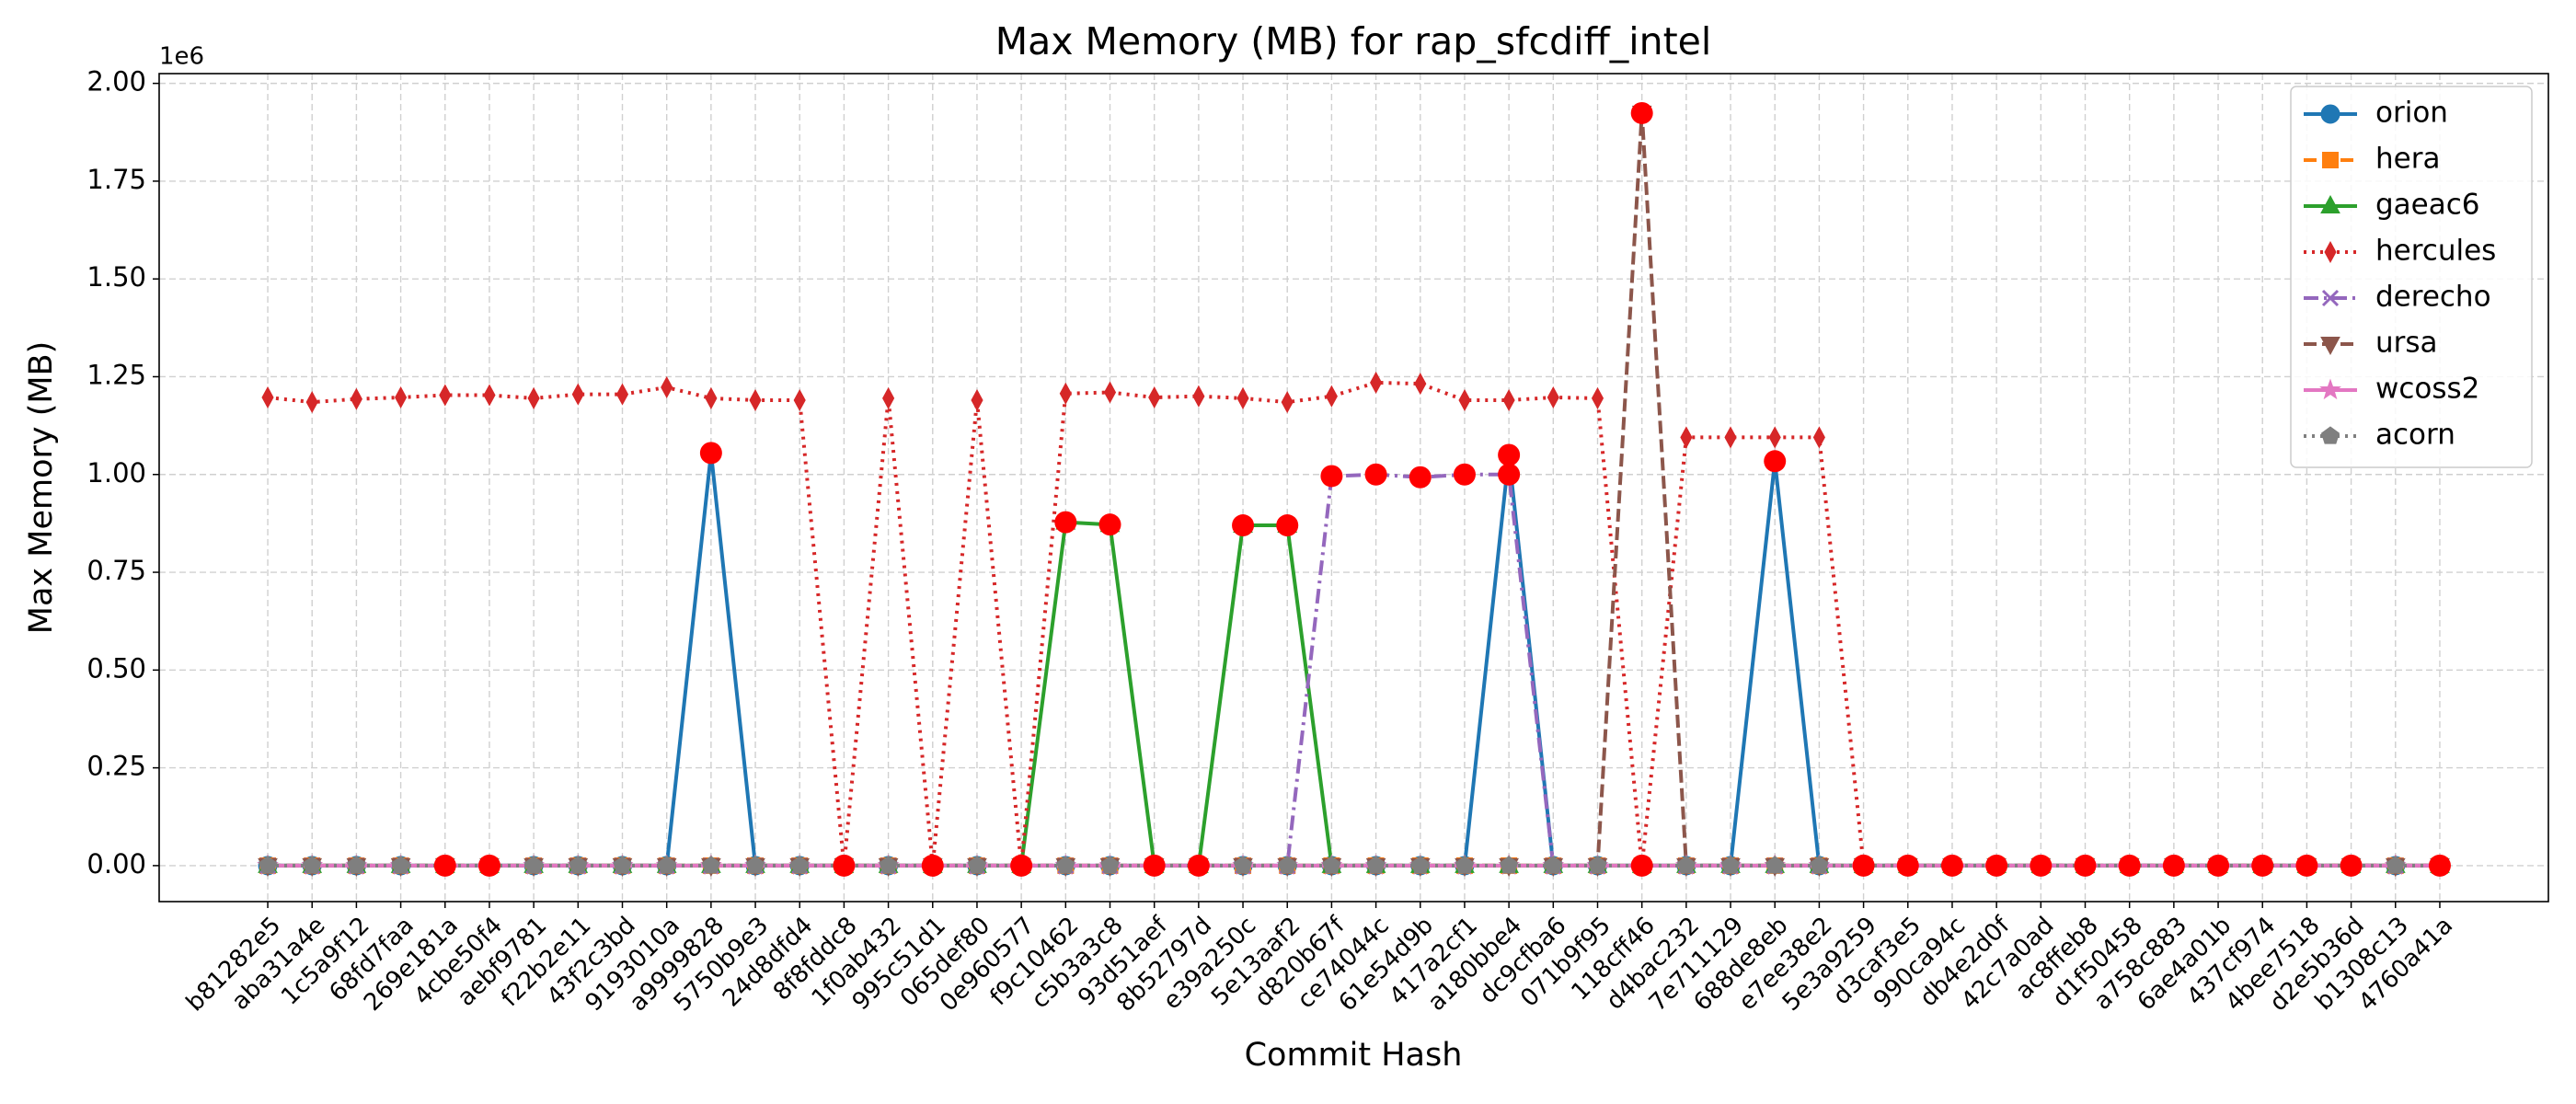 The height and width of the screenshot is (1104, 2576). I want to click on legend-box, so click(2411, 277).